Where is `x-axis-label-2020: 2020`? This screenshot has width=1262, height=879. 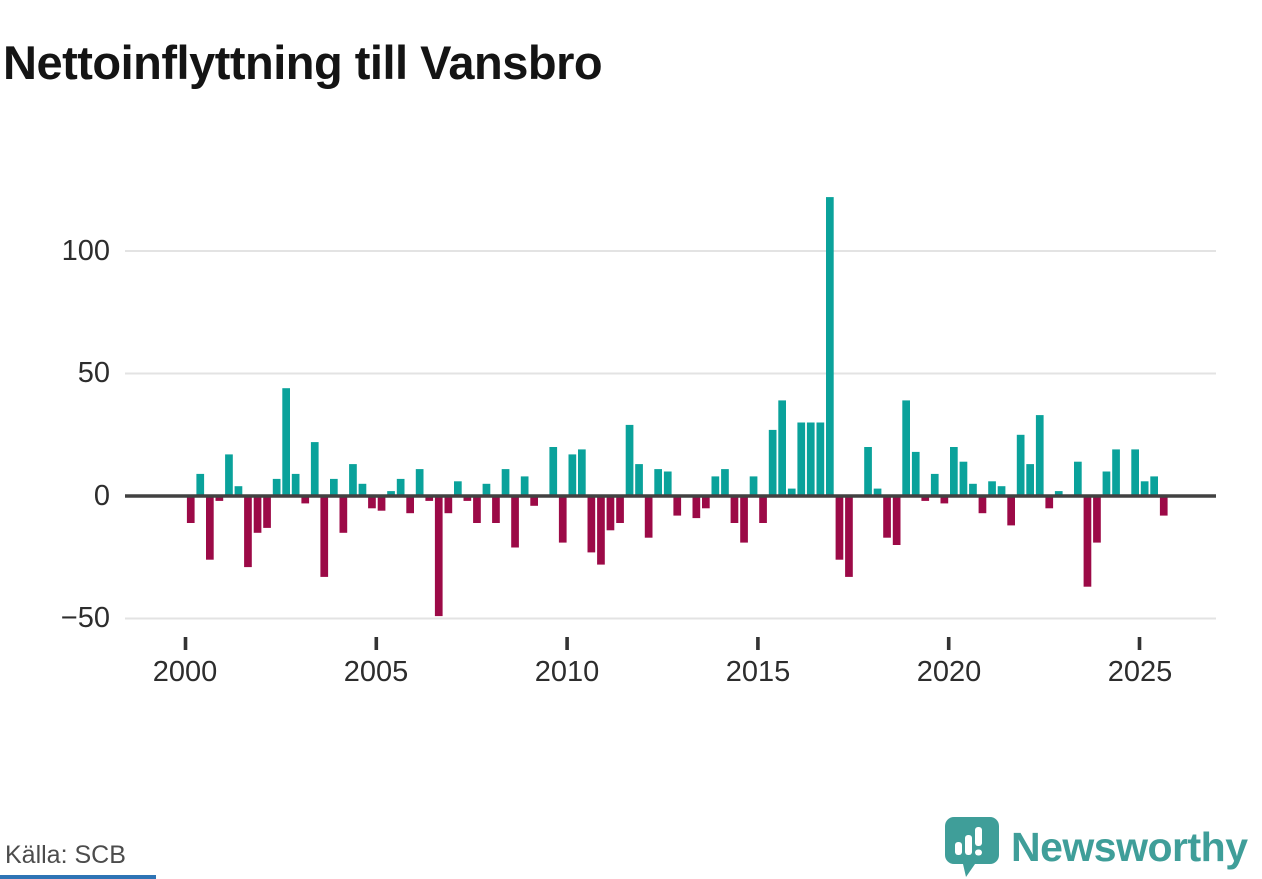 x-axis-label-2020: 2020 is located at coordinates (949, 672).